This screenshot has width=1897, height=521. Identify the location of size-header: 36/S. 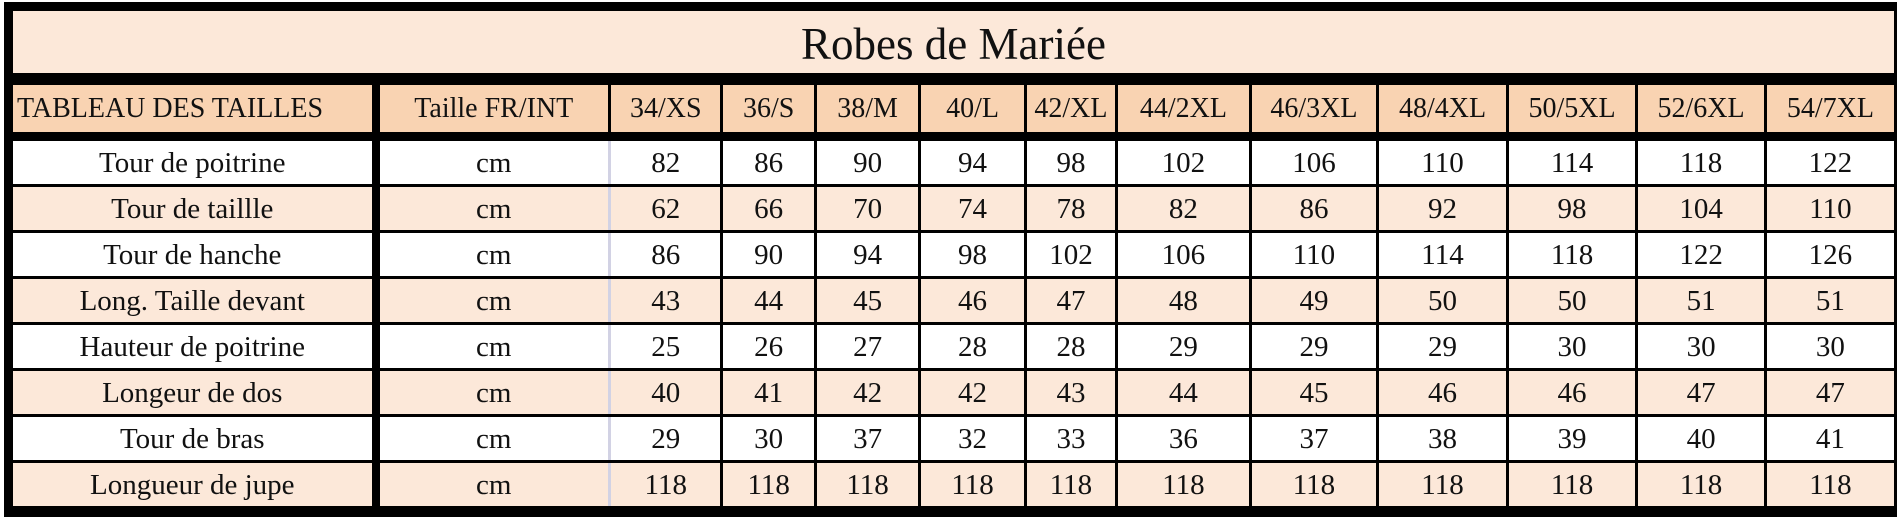
(768, 111).